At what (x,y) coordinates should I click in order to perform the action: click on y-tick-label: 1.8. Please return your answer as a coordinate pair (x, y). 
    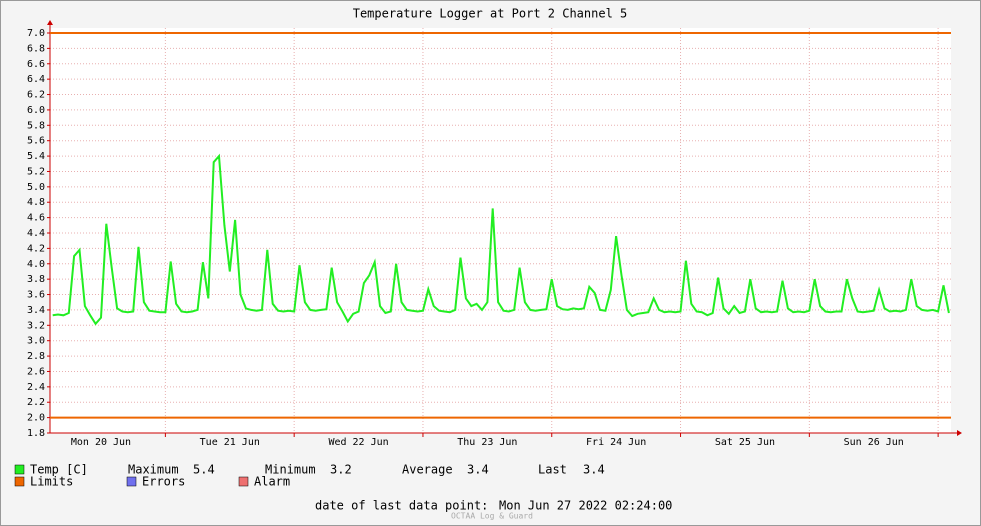
    Looking at the image, I should click on (36, 433).